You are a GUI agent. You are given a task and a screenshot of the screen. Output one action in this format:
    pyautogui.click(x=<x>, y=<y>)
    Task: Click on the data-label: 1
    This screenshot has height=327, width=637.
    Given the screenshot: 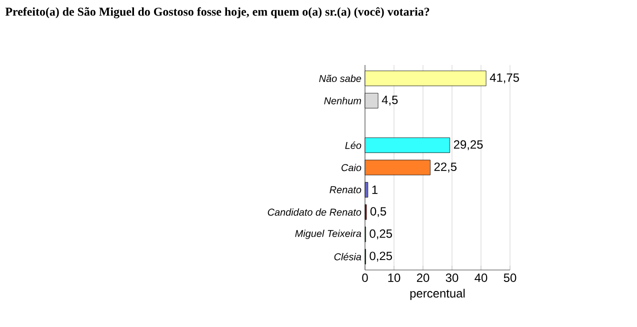 What is the action you would take?
    pyautogui.click(x=375, y=190)
    